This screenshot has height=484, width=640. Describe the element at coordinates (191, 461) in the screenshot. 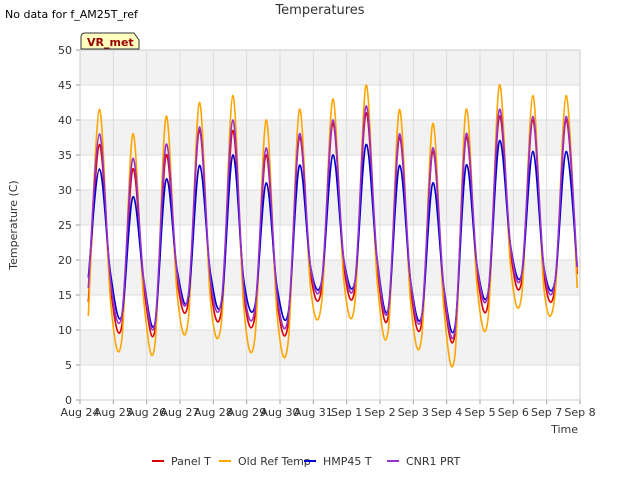

I see `legend-label: Panel T` at that location.